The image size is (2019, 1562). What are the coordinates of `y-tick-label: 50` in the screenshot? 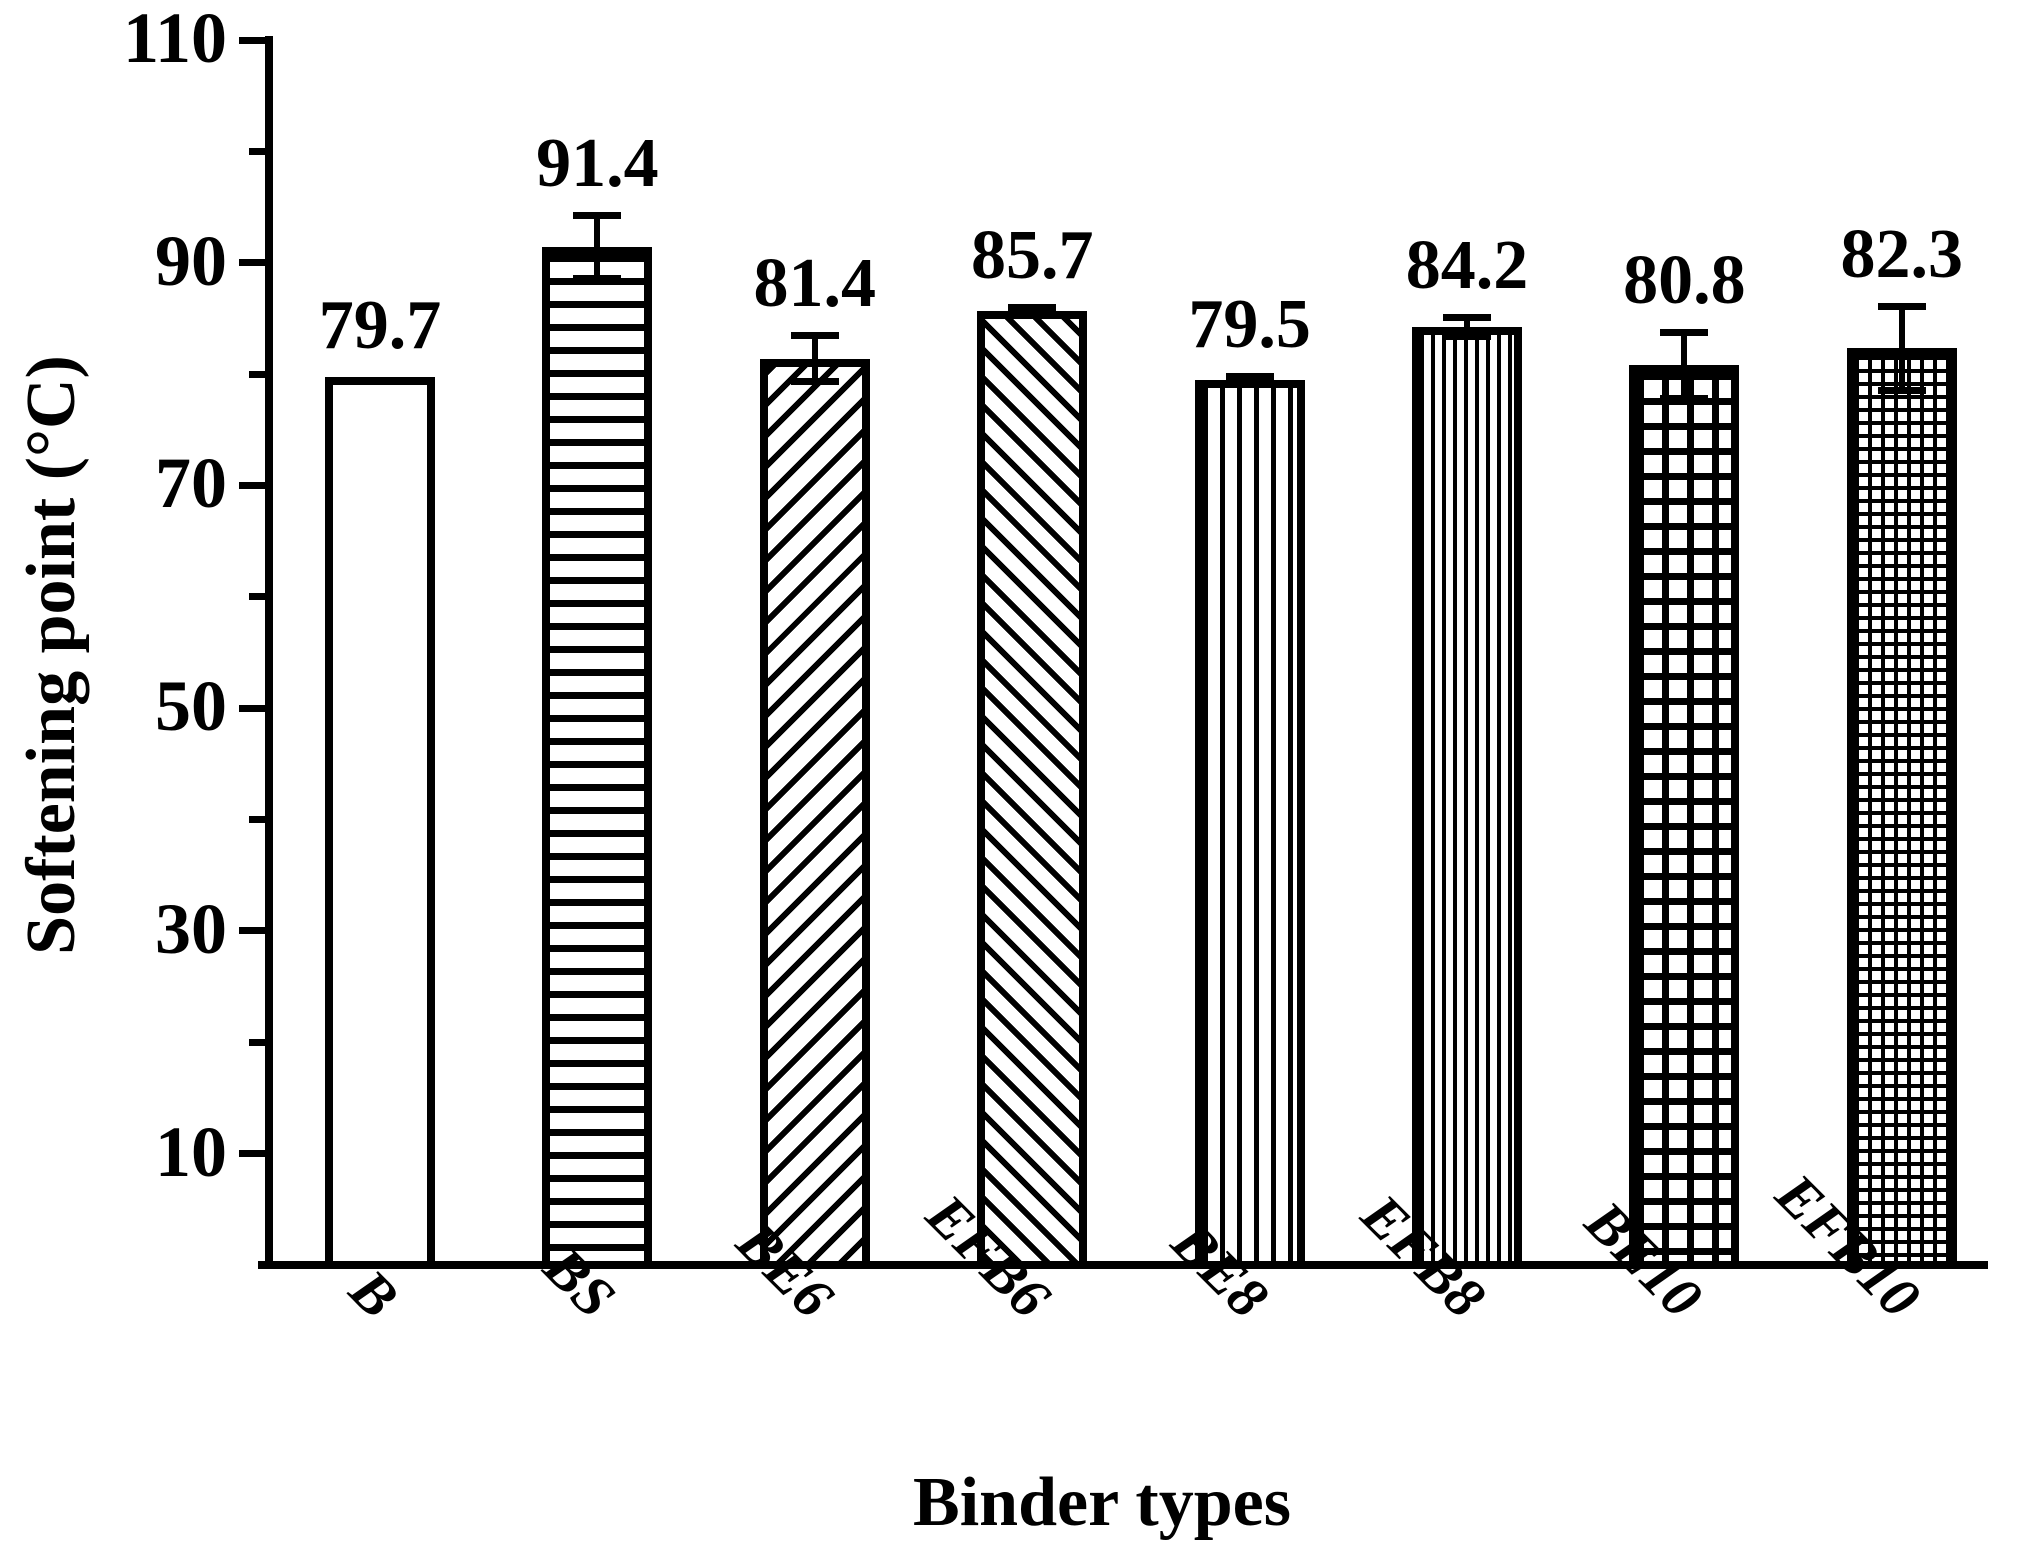 It's located at (191, 706).